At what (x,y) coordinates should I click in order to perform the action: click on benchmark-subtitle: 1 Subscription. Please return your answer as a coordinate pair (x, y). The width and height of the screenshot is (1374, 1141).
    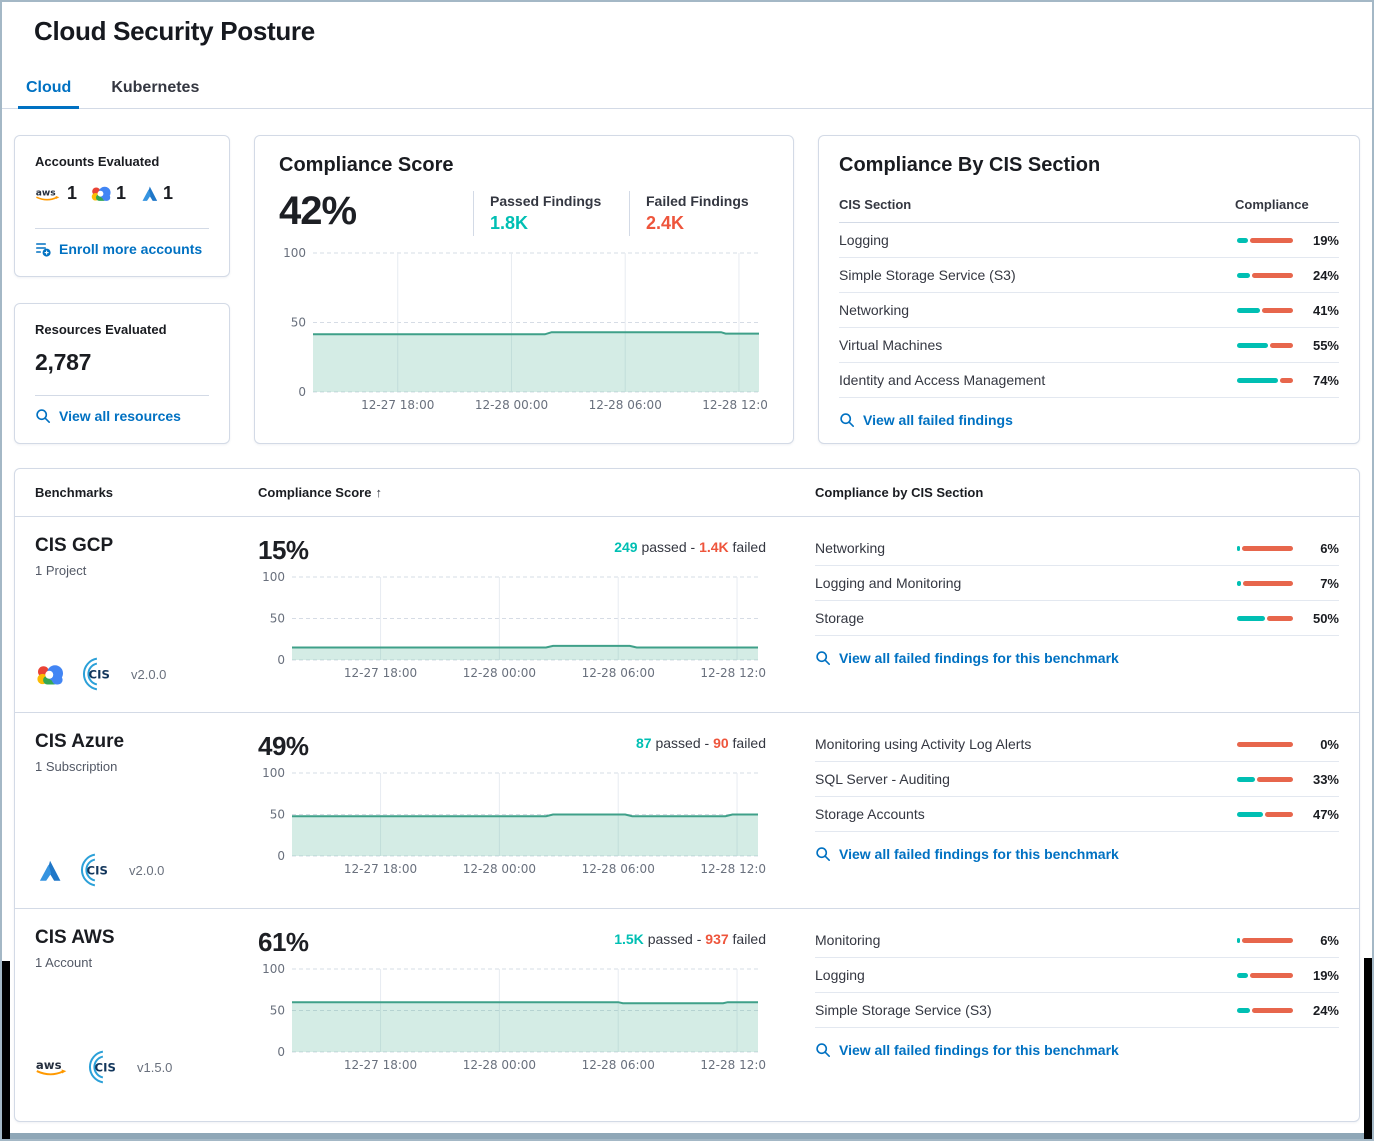
    Looking at the image, I should click on (76, 766).